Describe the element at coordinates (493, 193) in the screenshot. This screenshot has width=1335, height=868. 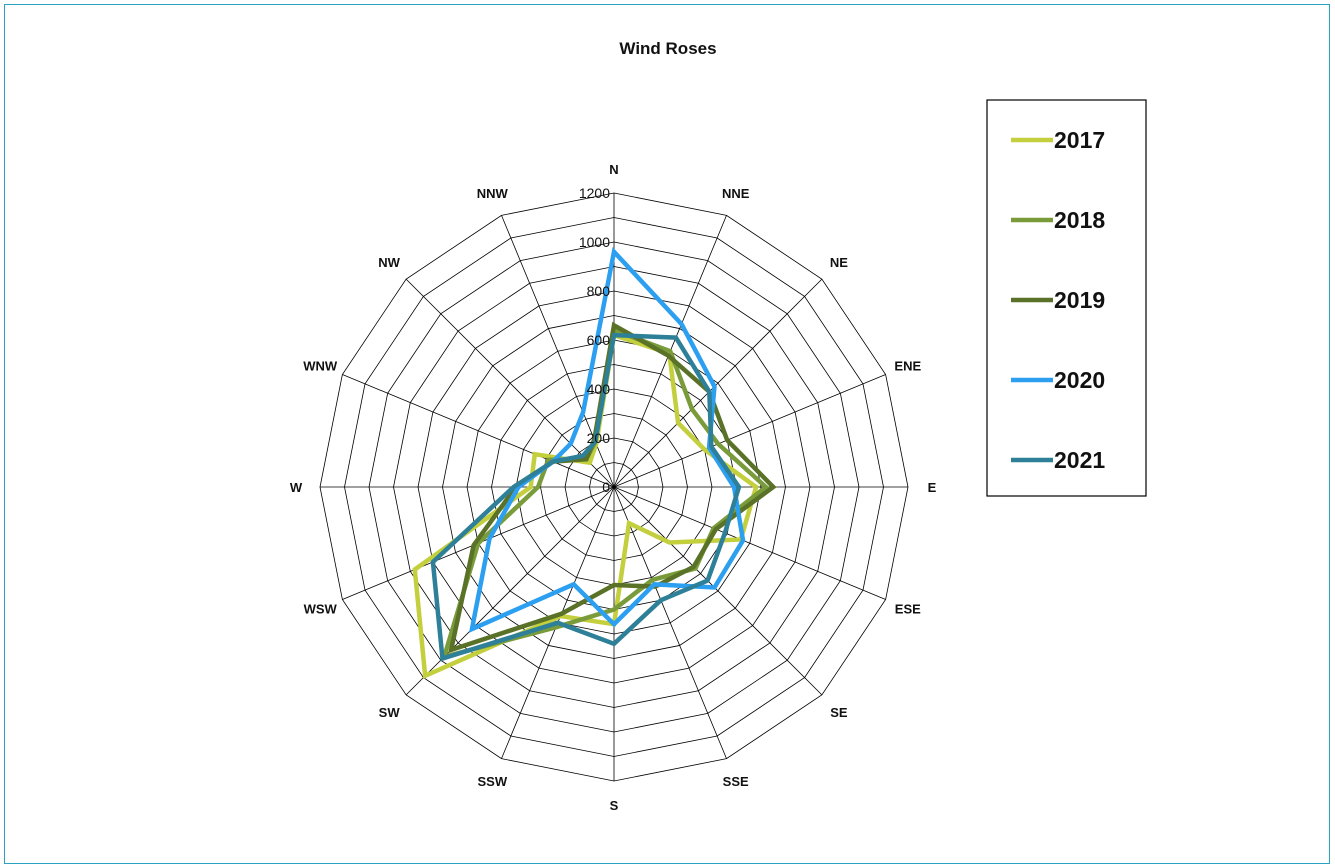
I see `direction-label: NNW` at that location.